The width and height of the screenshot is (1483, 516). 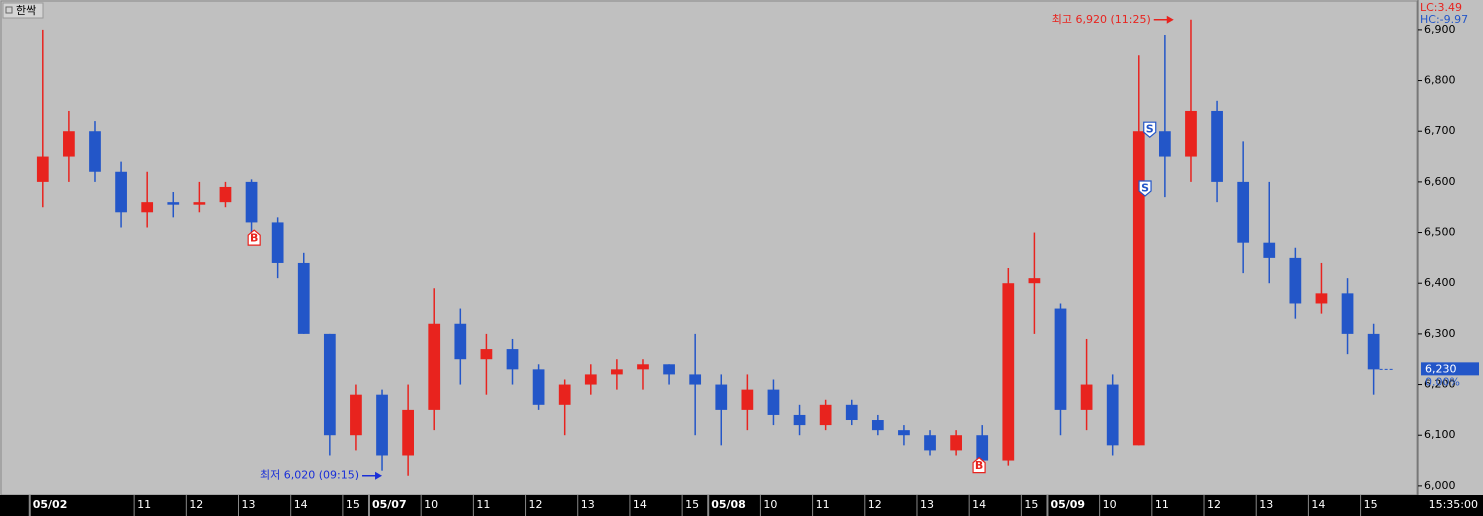 I want to click on y-tick-label: 6,600, so click(x=1440, y=181).